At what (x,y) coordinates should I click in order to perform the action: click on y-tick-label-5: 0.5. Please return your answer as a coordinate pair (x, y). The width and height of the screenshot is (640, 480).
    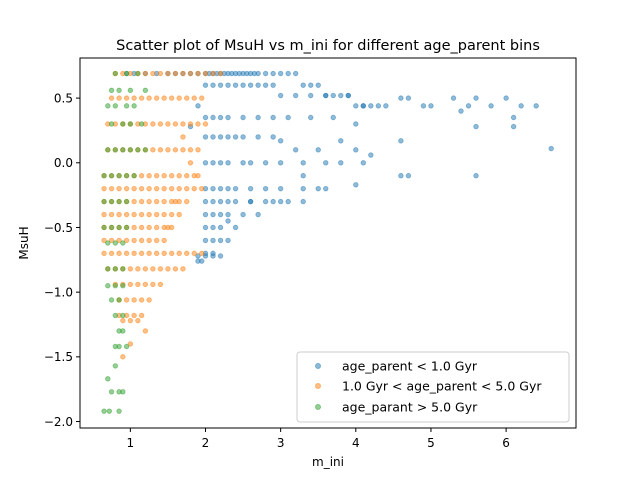
    Looking at the image, I should click on (63, 98).